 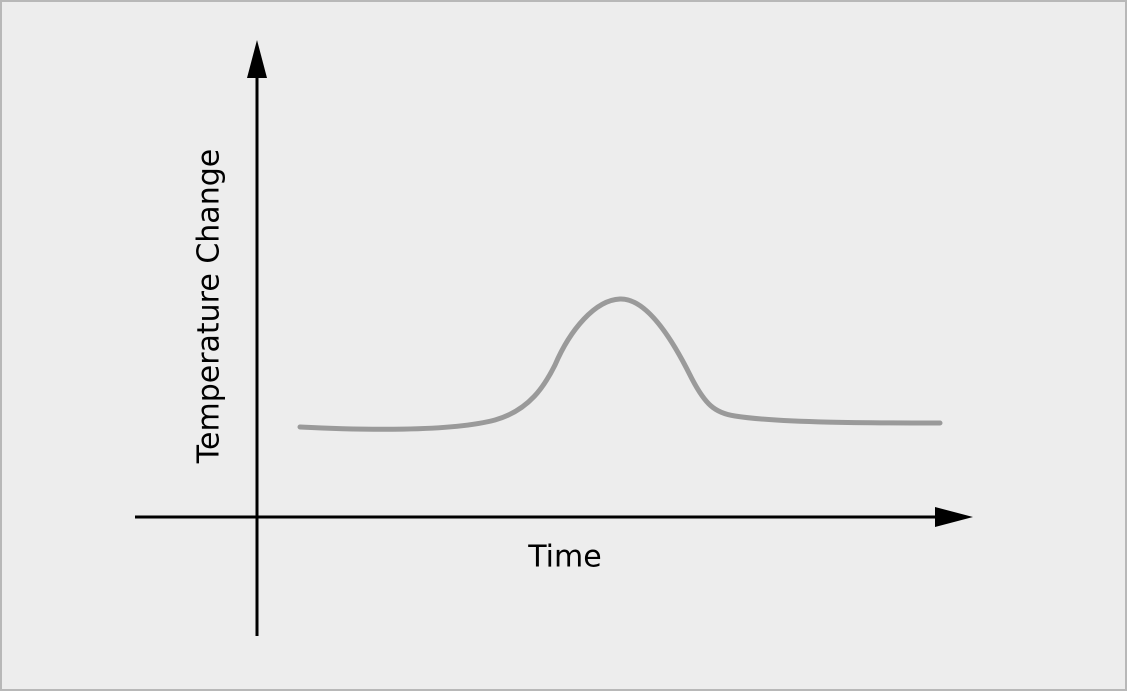 I want to click on y-axis-label: Temperature Change, so click(x=209, y=306).